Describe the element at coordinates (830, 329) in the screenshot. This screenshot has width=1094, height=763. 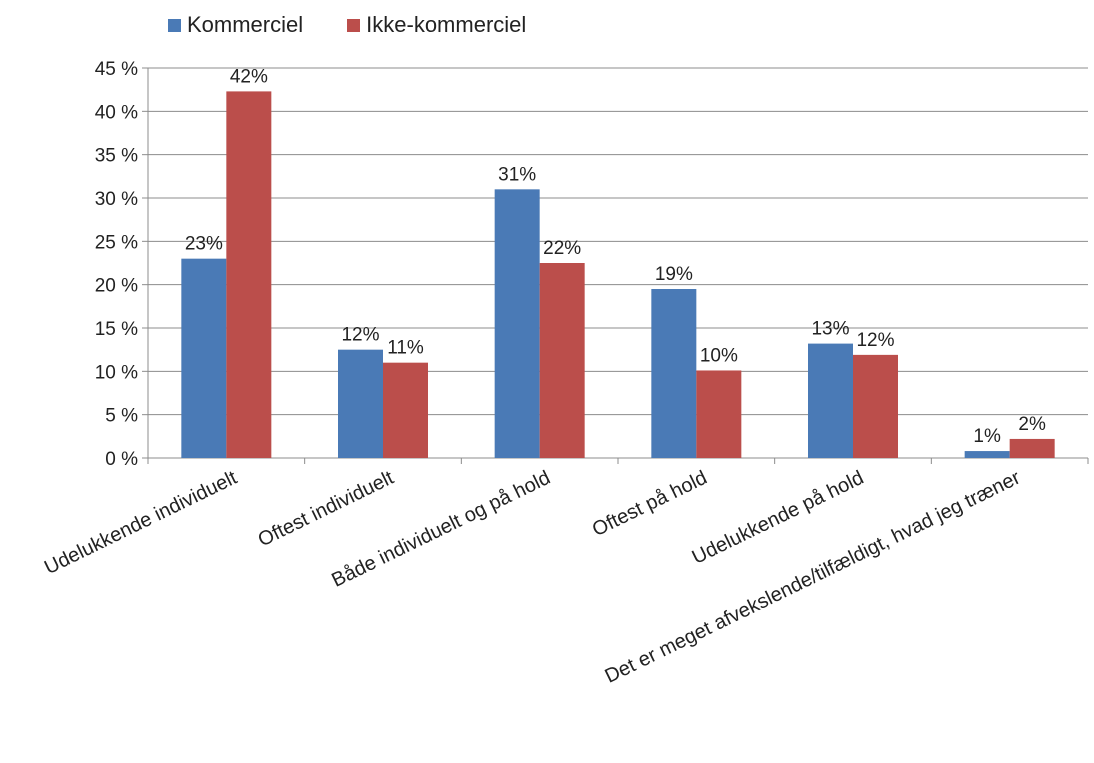
I see `data-label: 13%` at that location.